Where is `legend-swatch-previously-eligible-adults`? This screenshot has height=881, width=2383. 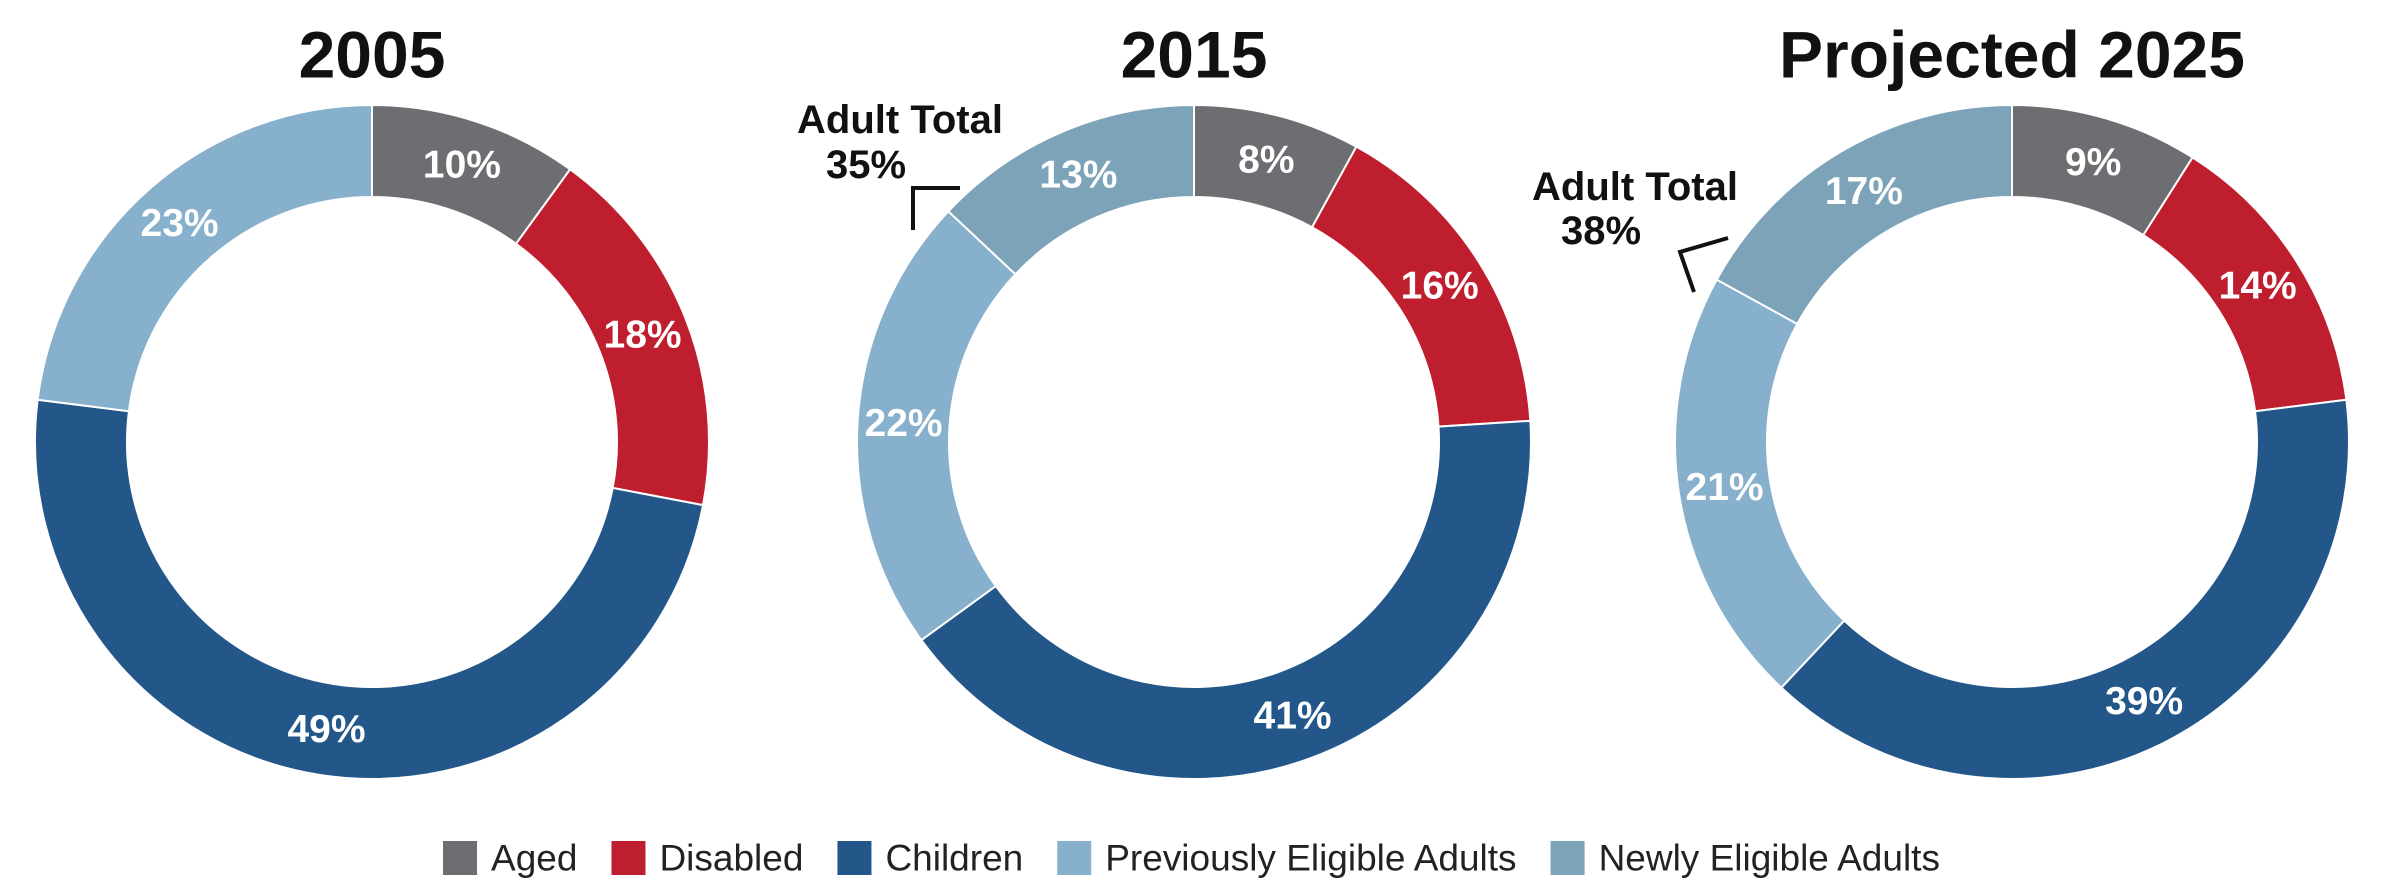 legend-swatch-previously-eligible-adults is located at coordinates (1074, 858).